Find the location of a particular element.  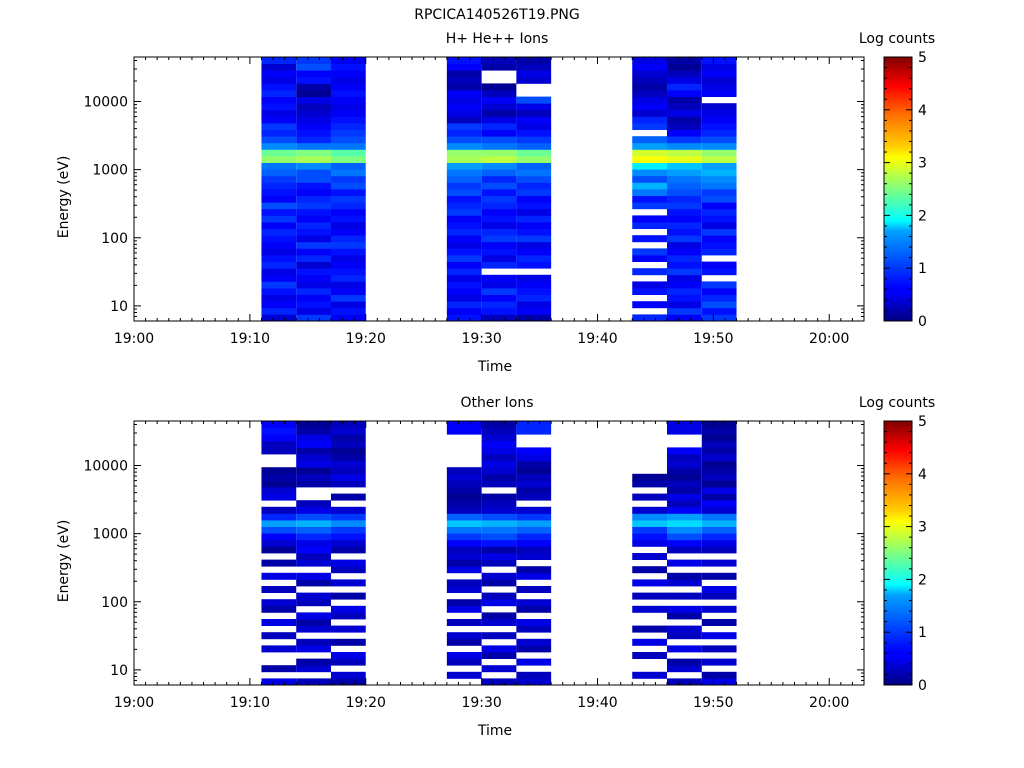

colorbar: 0 1 2 3 4 5 is located at coordinates (905, 190).